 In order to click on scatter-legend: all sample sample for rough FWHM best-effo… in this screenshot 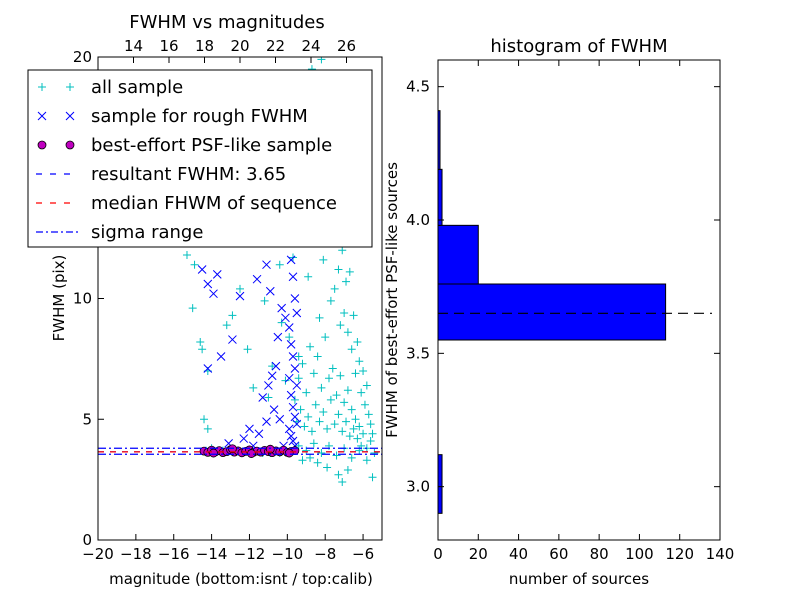, I will do `click(200, 158)`.